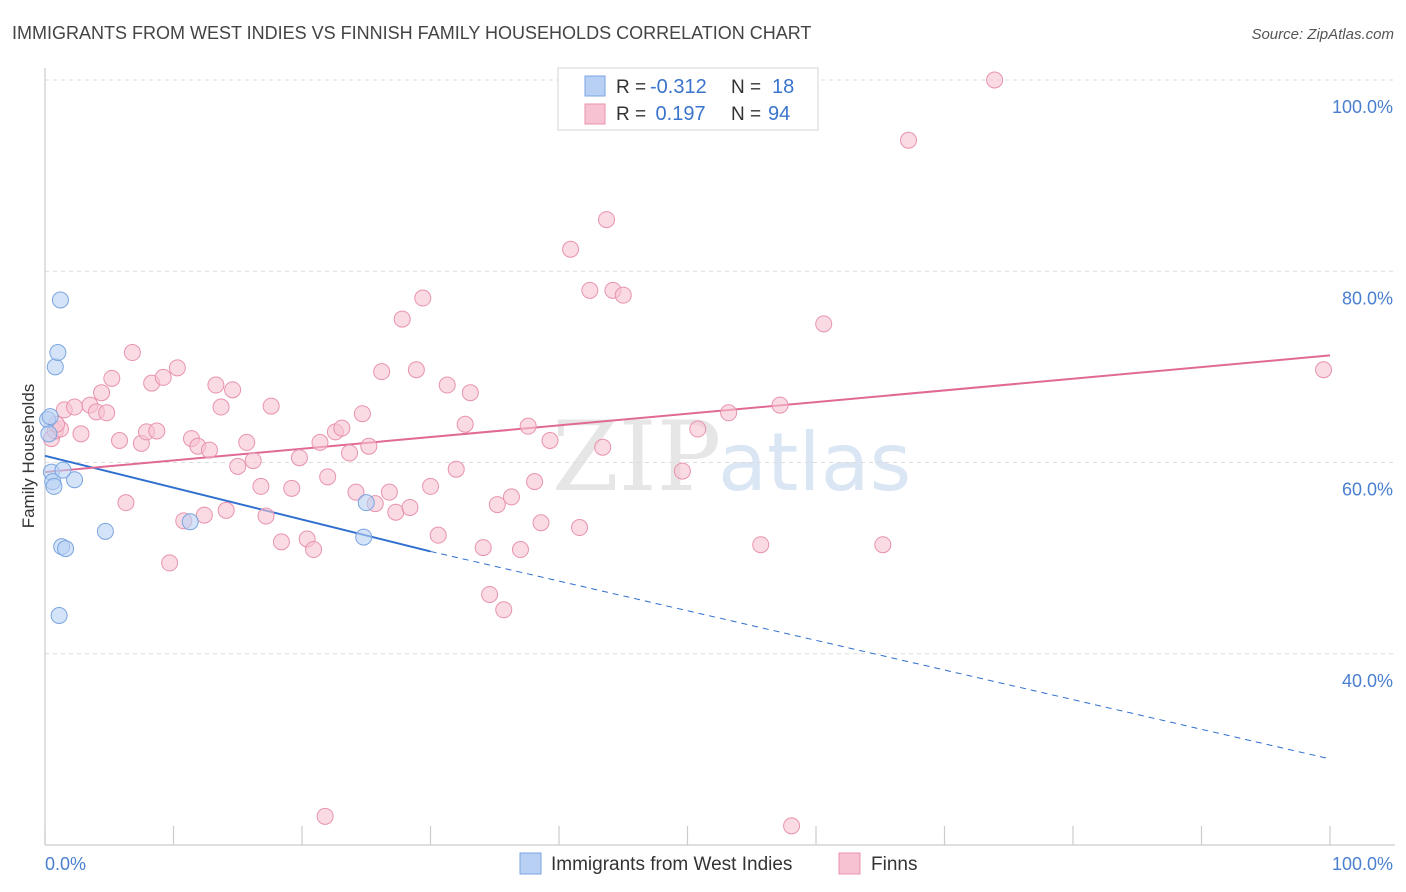  I want to click on watermark-zip: ZIP, so click(636, 457).